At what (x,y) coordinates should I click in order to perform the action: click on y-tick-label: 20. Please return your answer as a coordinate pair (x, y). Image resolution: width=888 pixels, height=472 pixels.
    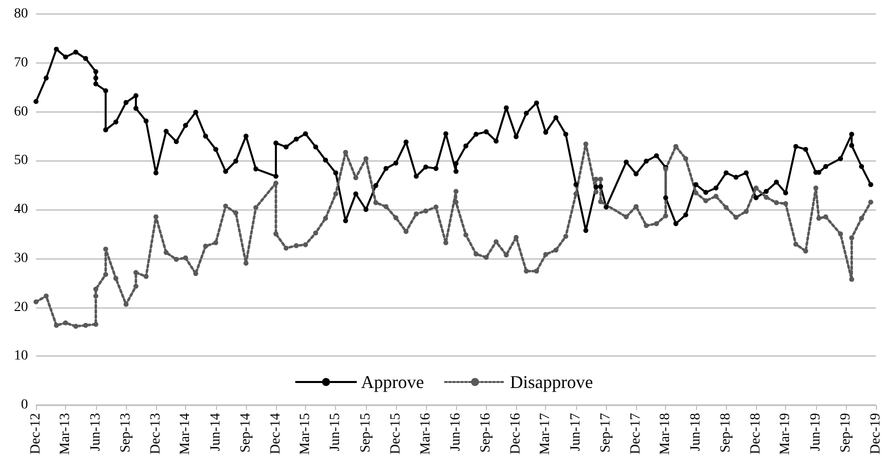
    Looking at the image, I should click on (21, 307).